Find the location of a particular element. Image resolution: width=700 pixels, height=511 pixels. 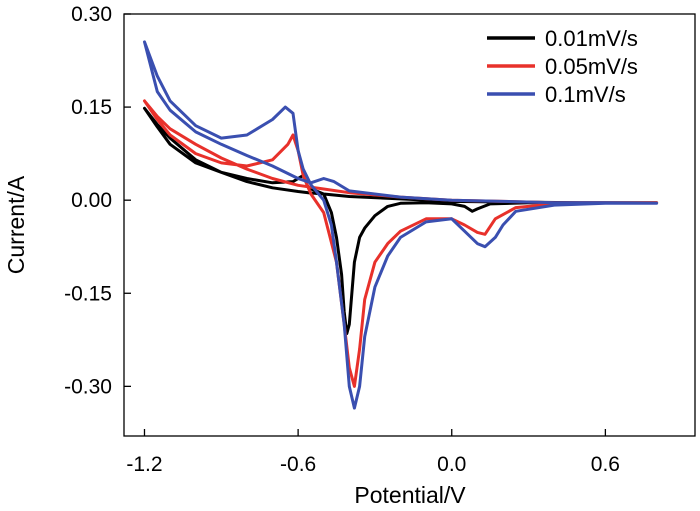

y-tick-label: -0.15 is located at coordinates (88, 293).